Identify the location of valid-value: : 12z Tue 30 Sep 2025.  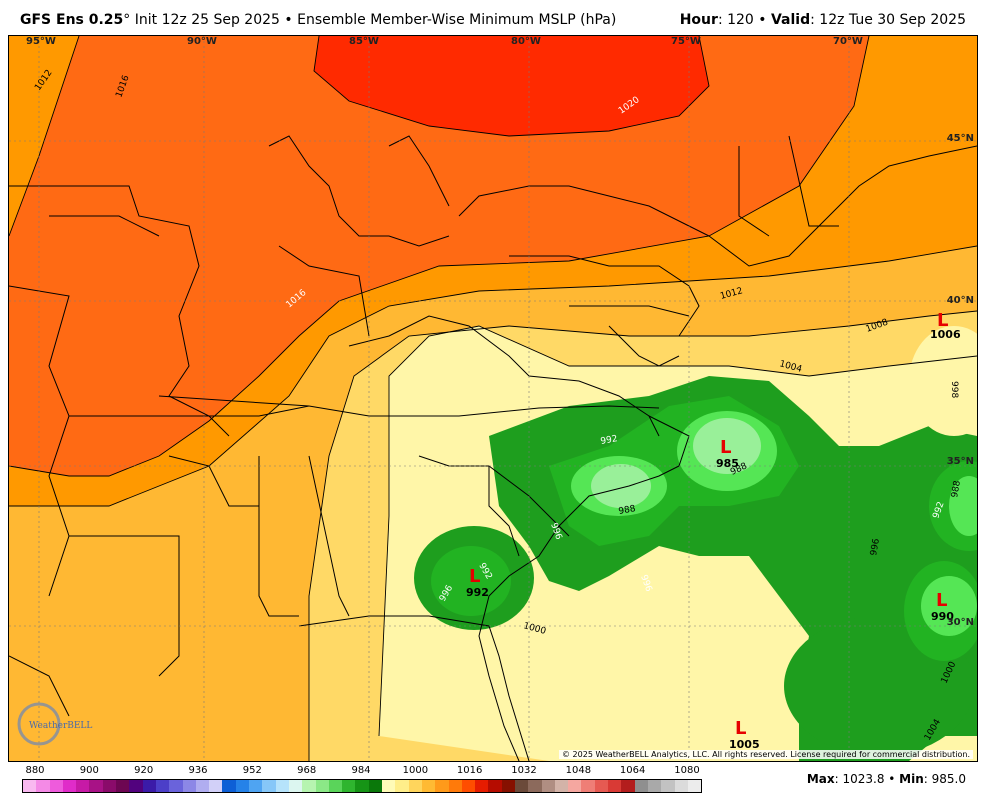
(888, 20).